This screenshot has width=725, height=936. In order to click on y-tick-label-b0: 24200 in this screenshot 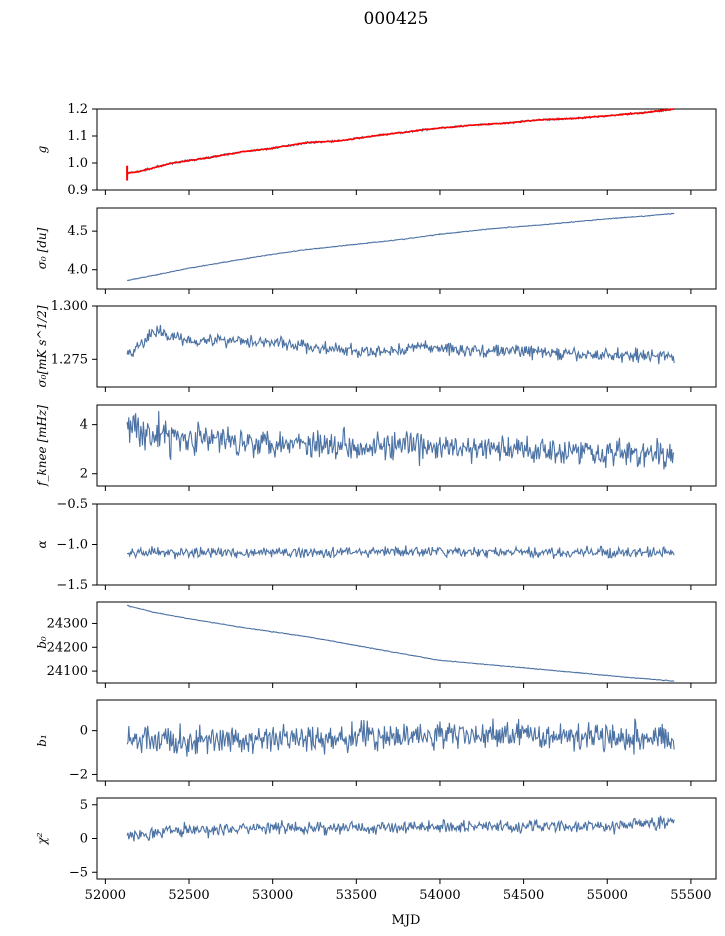, I will do `click(67, 647)`.